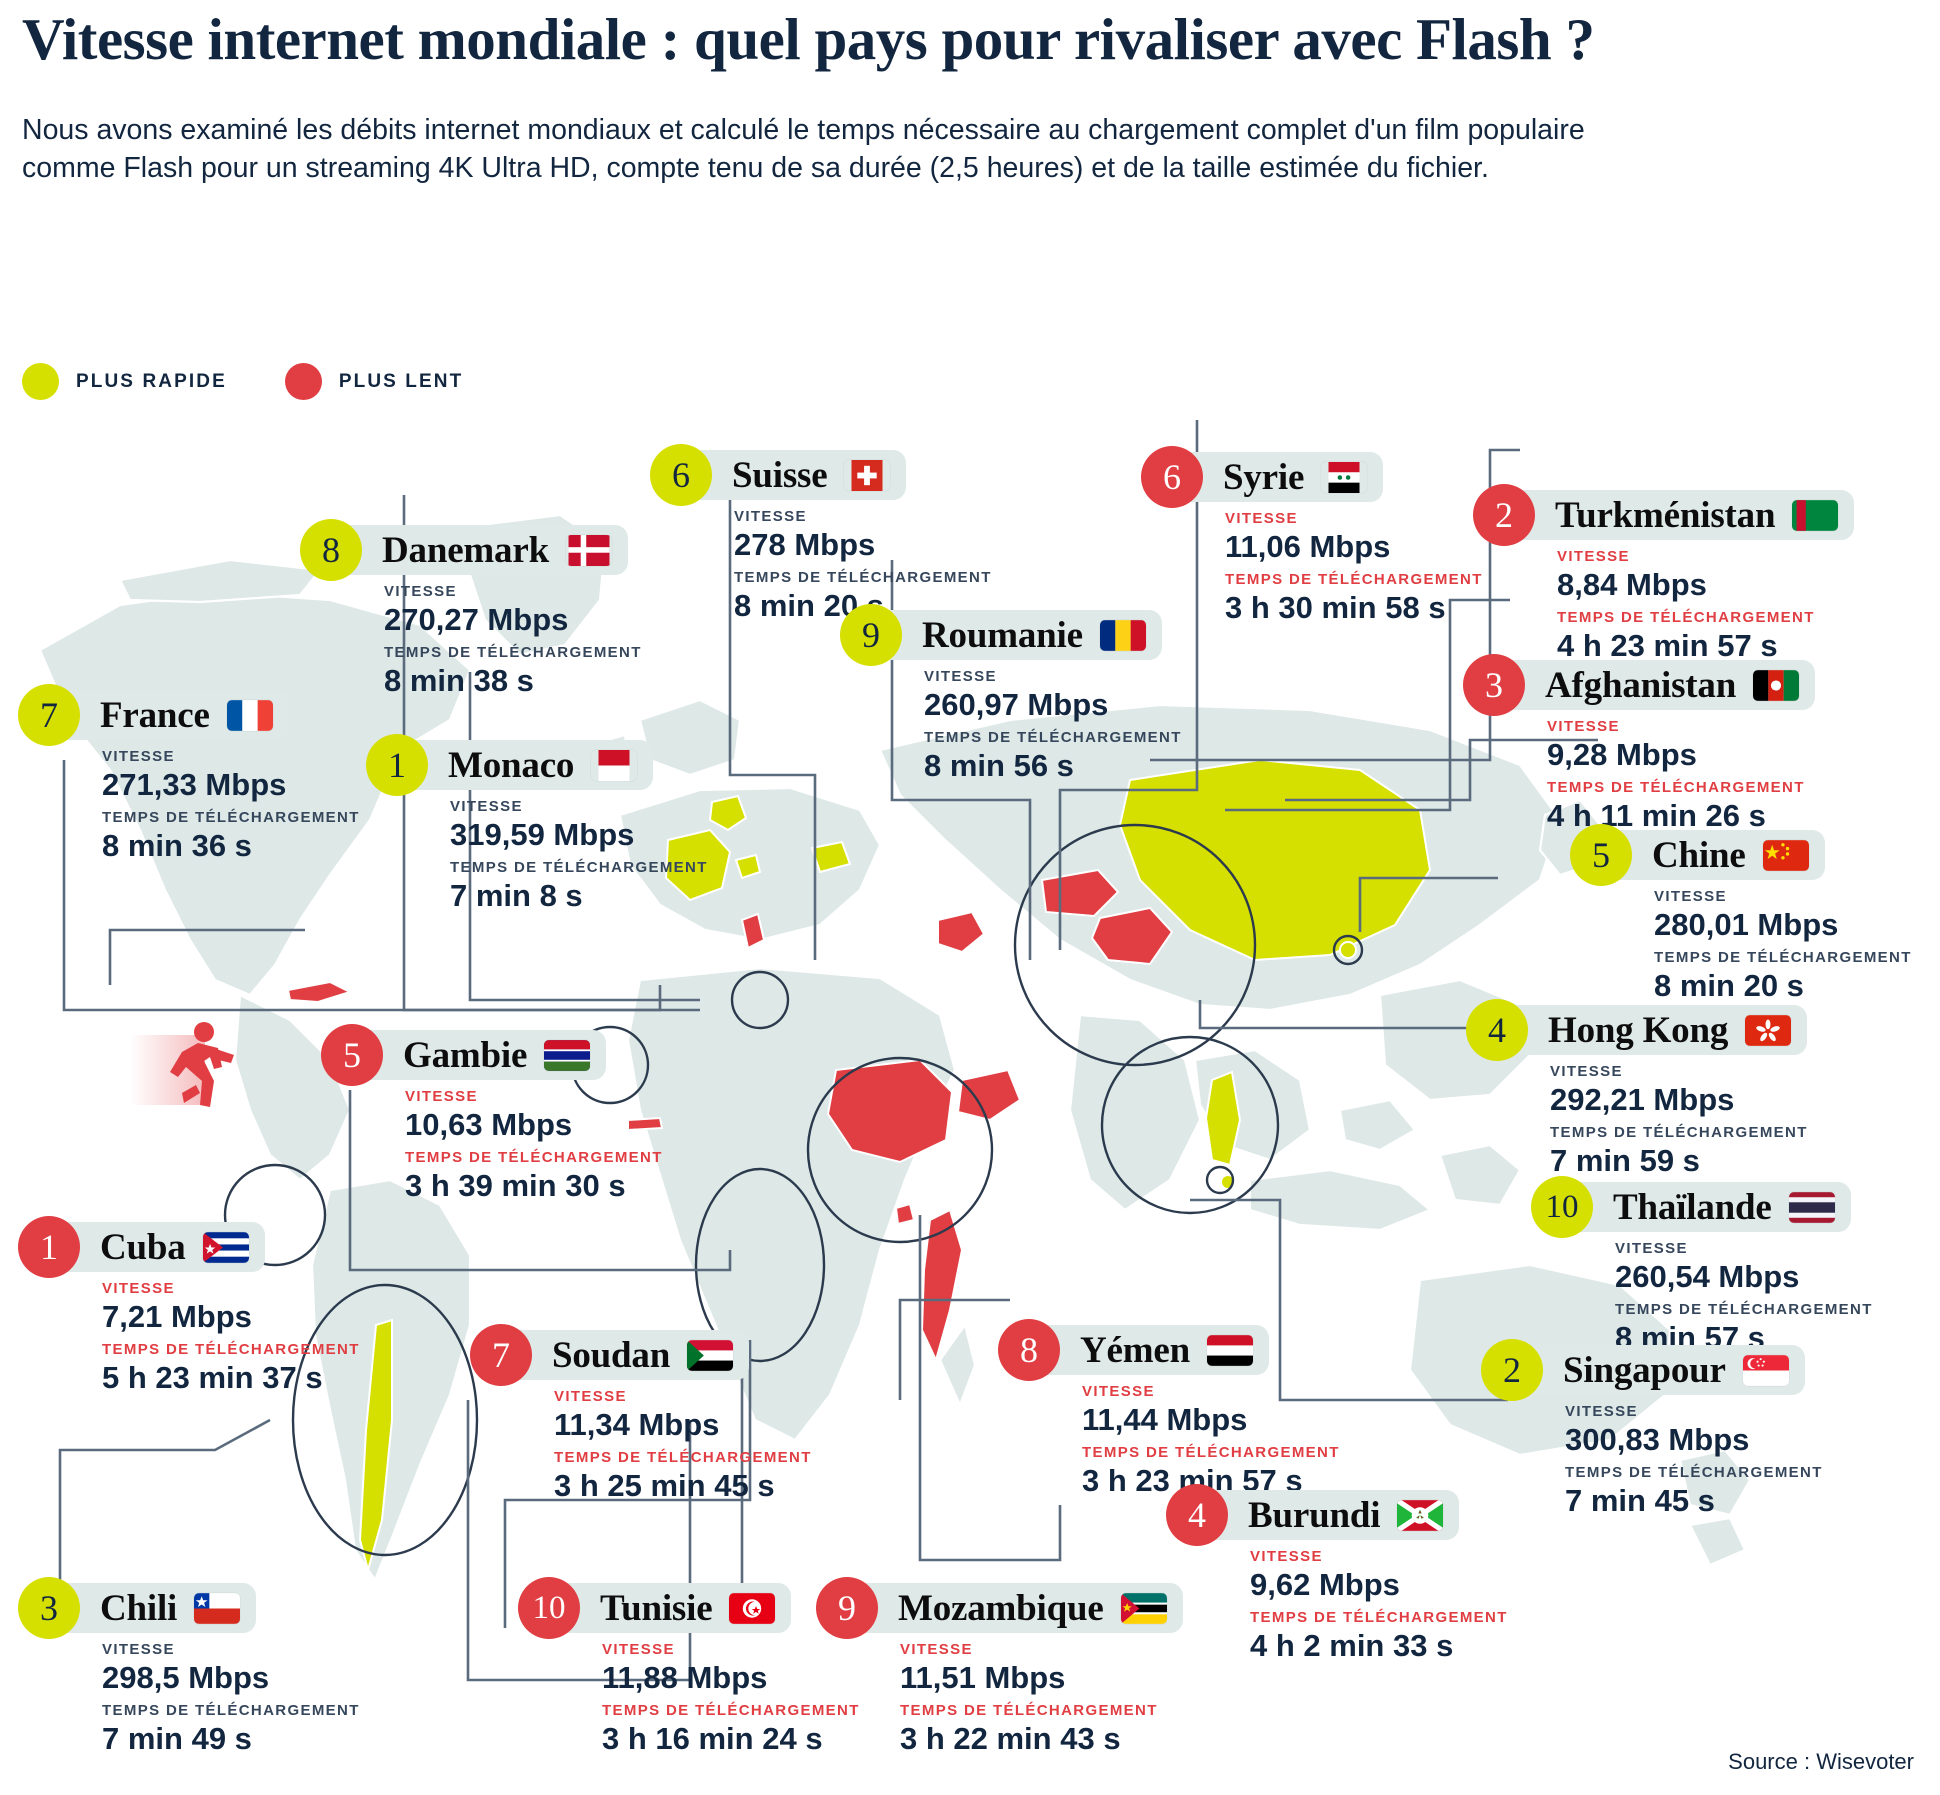 The image size is (1940, 1795). Describe the element at coordinates (664, 1485) in the screenshot. I see `download-value-soudan: 3 h 25 min 45 s` at that location.